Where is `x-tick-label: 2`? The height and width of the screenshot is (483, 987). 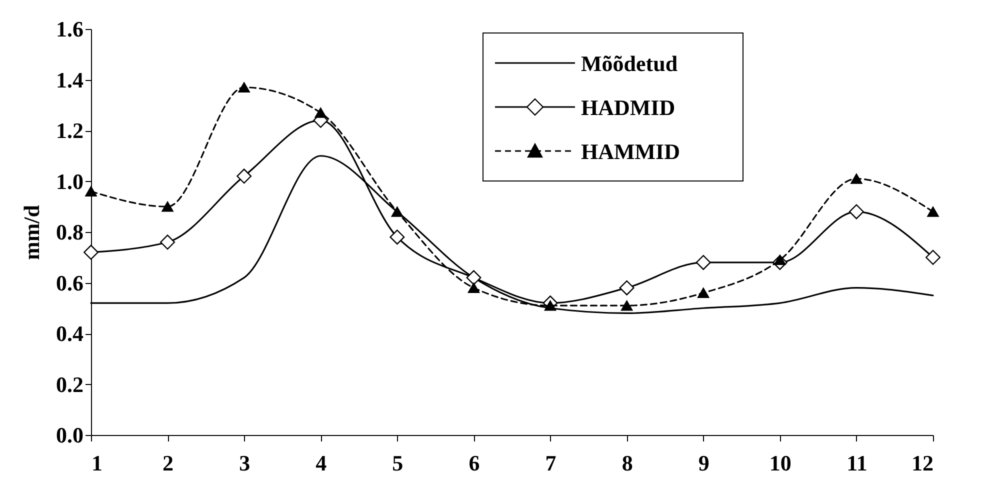
x-tick-label: 2 is located at coordinates (168, 463).